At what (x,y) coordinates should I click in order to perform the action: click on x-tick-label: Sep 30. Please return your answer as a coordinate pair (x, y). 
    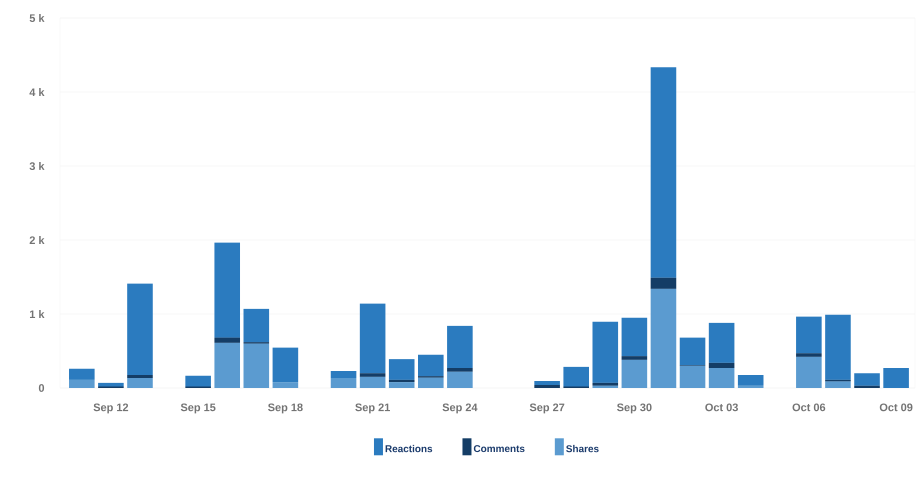
    Looking at the image, I should click on (634, 408).